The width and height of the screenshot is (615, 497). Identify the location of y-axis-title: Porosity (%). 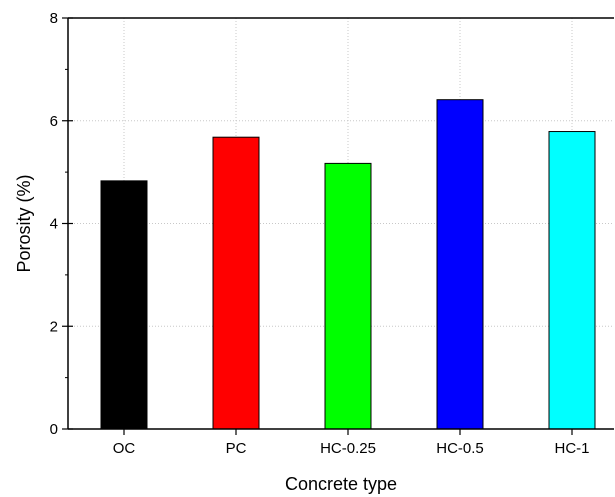
(24, 223).